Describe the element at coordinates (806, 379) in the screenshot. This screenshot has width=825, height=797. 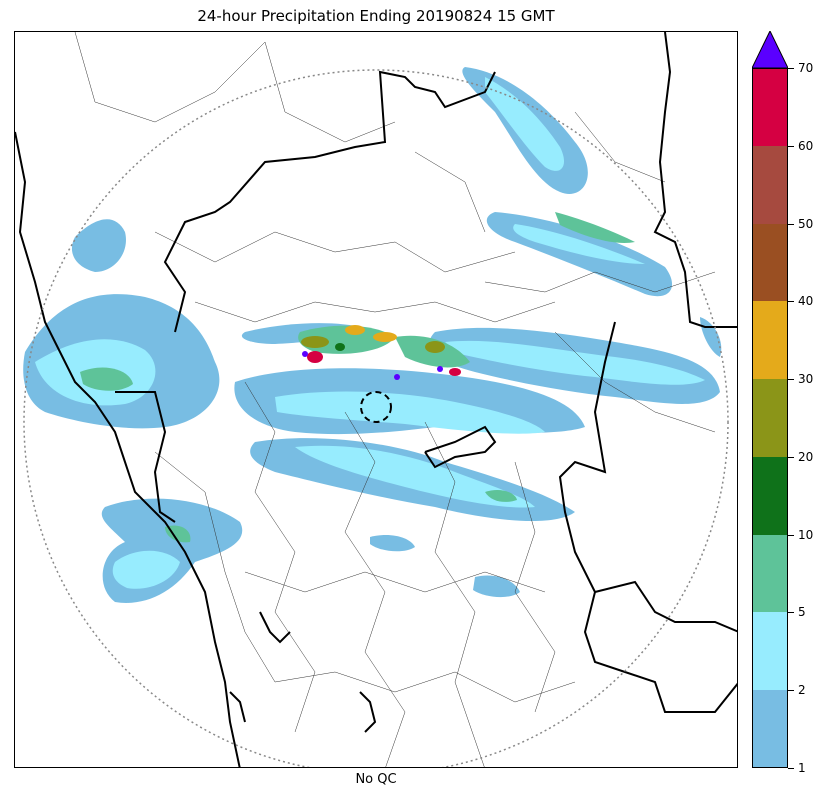
I see `colorbar-tick-label: 30` at that location.